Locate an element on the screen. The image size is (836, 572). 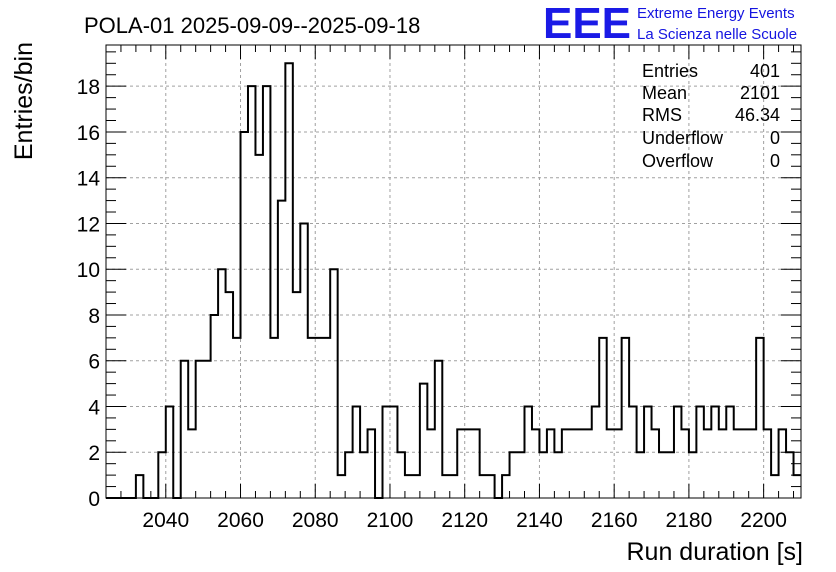
histogram-bin-2048 is located at coordinates (199, 429).